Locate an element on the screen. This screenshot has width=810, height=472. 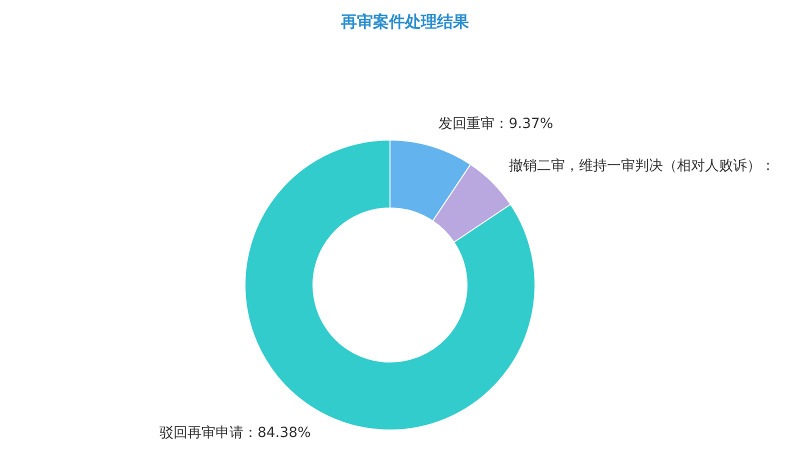
slice-label: 驳回再审申请：84.38% is located at coordinates (235, 433).